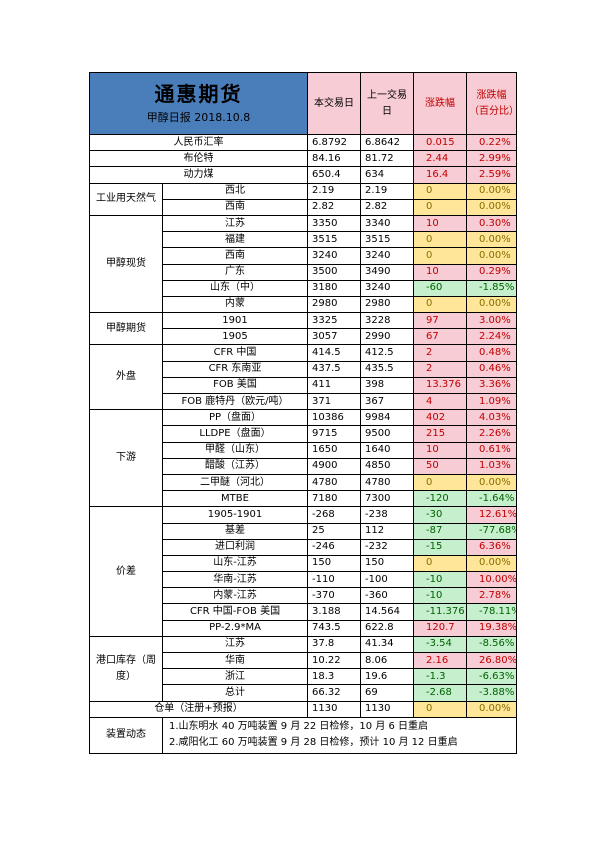 The width and height of the screenshot is (595, 842). What do you see at coordinates (492, 159) in the screenshot?
I see `value-pct: 2.99%` at bounding box center [492, 159].